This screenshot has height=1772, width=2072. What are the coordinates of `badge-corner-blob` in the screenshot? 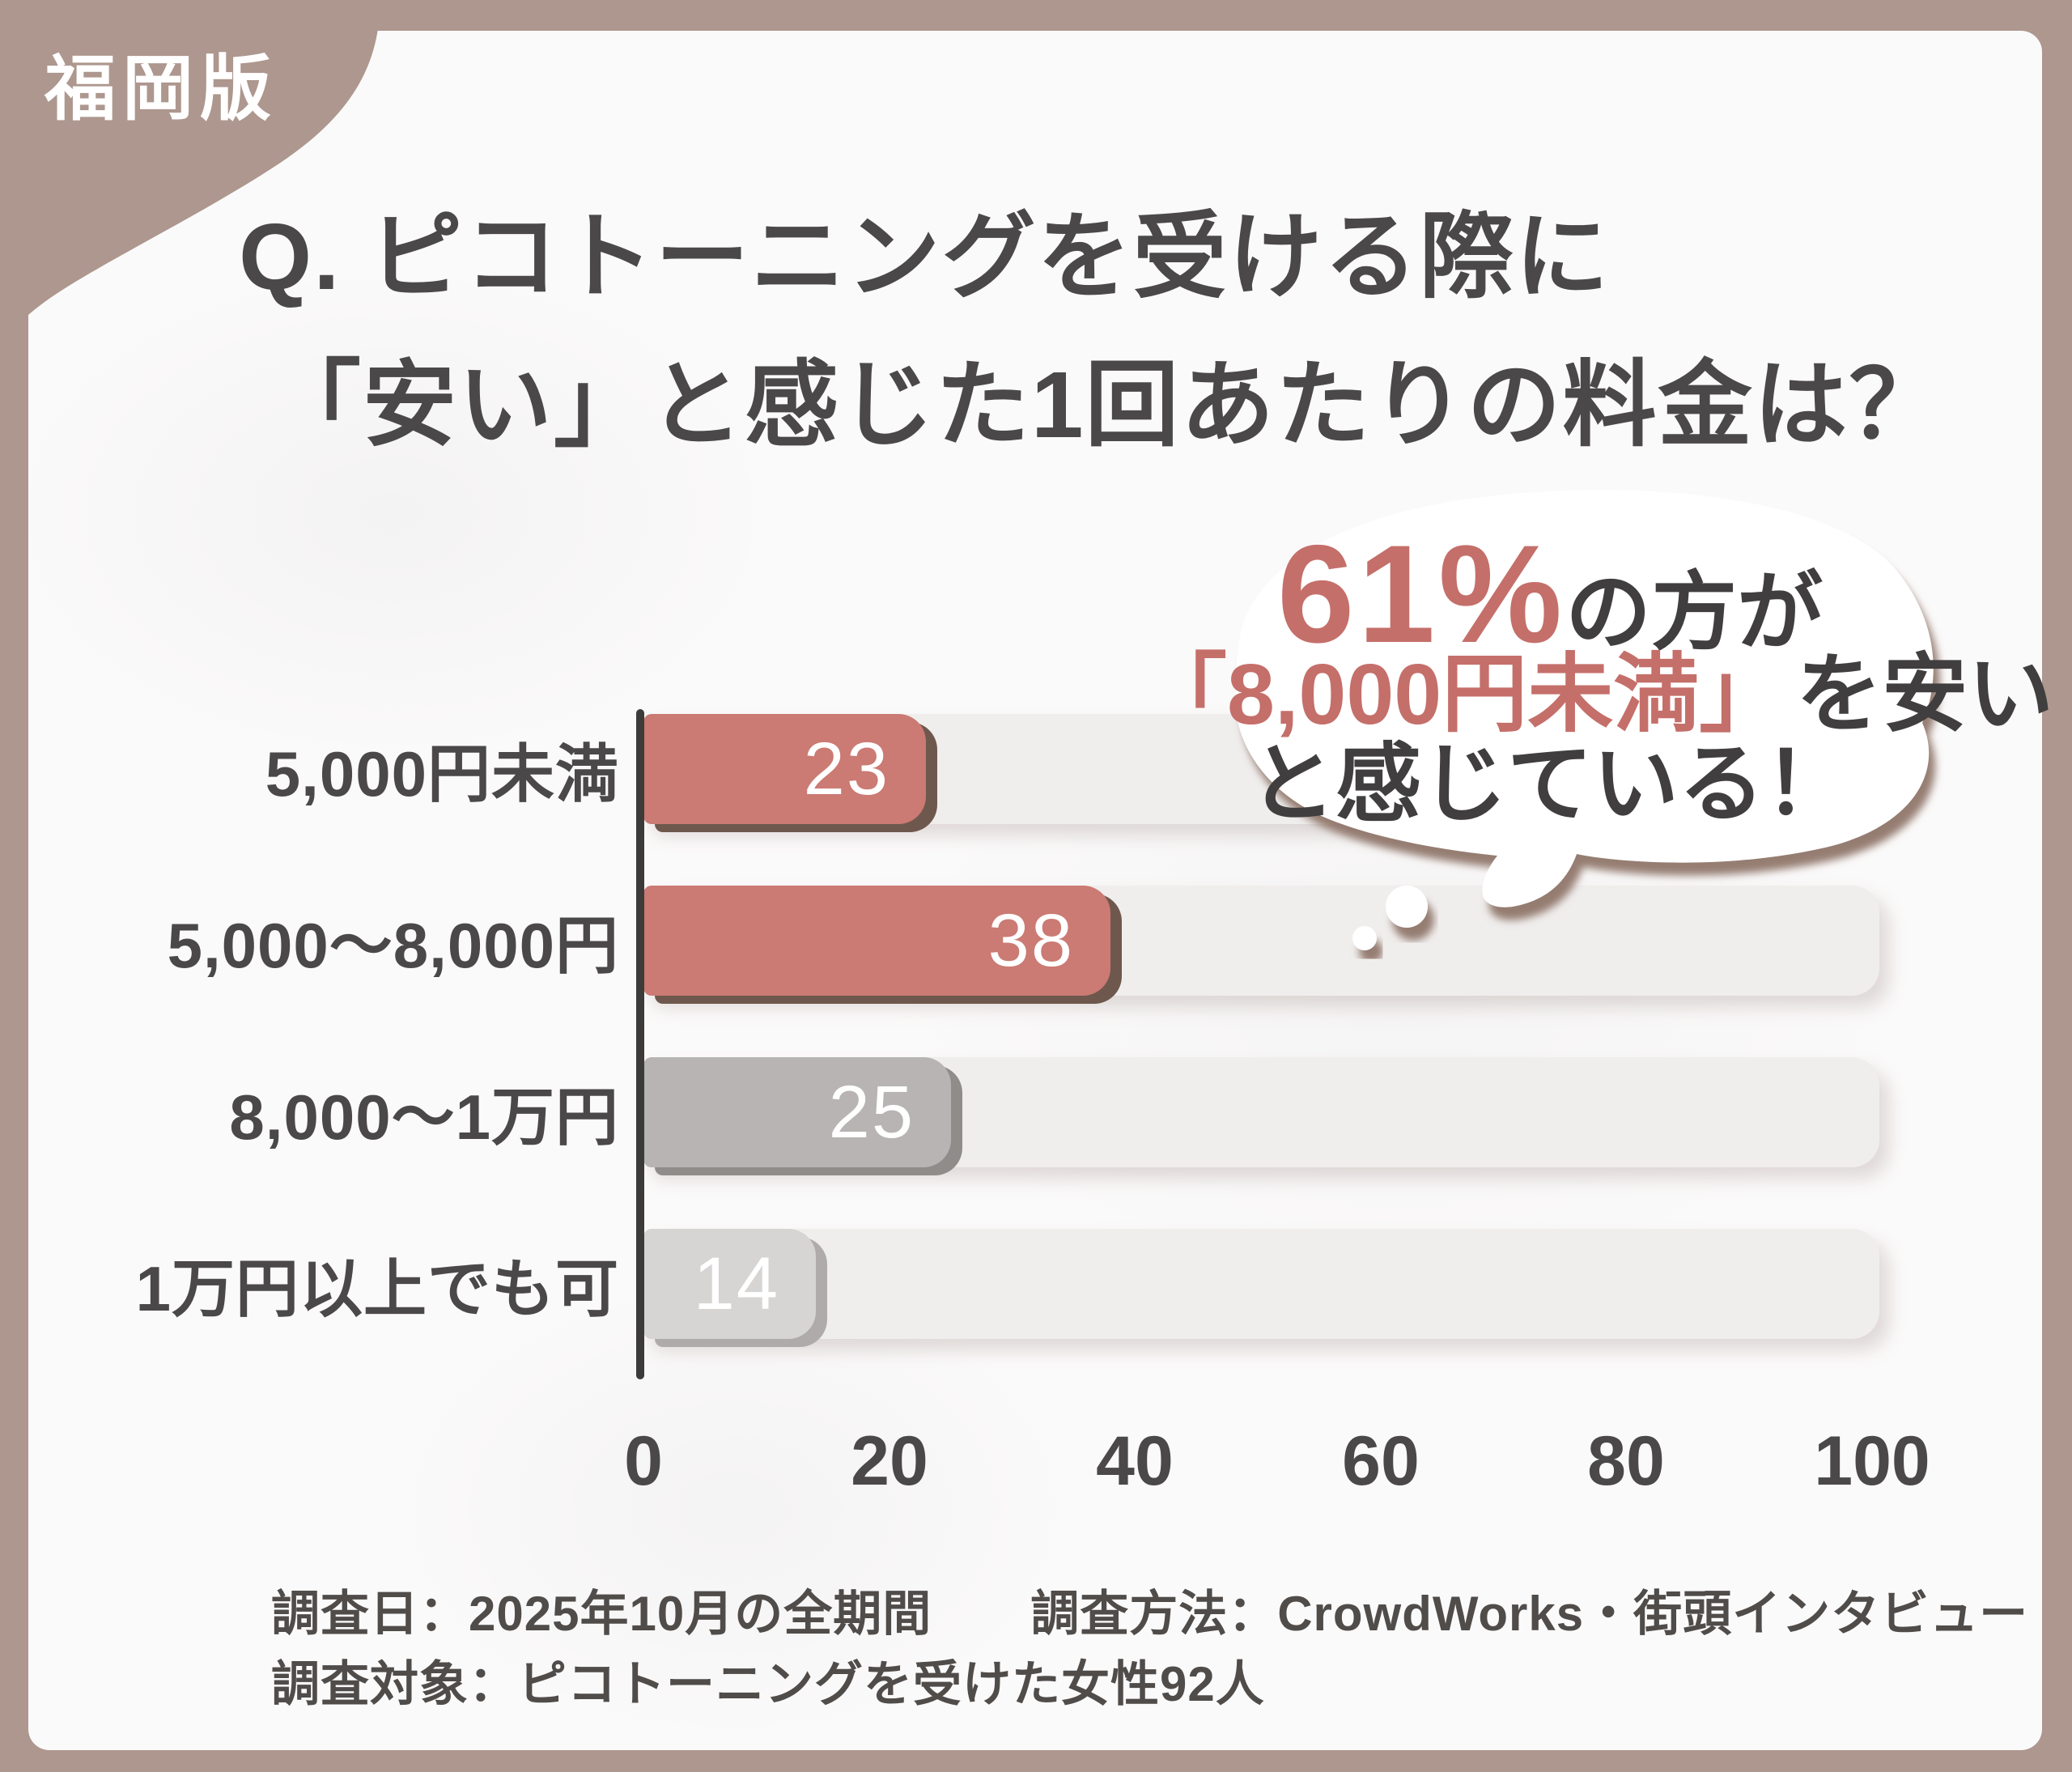 It's located at (190, 175).